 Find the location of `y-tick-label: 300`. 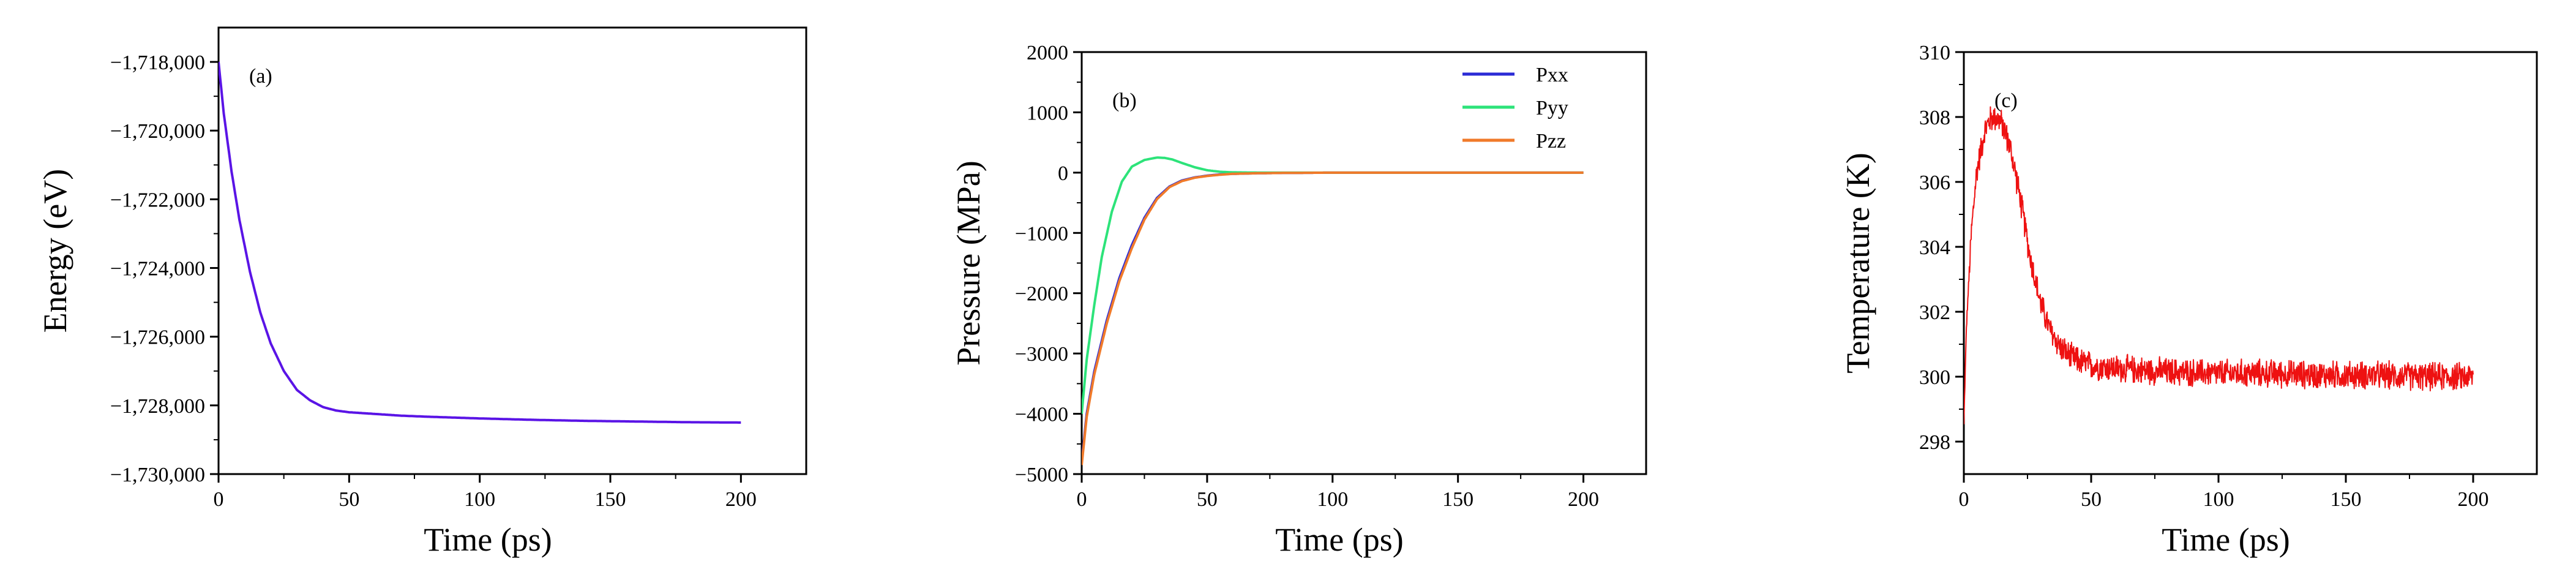

y-tick-label: 300 is located at coordinates (1935, 378).